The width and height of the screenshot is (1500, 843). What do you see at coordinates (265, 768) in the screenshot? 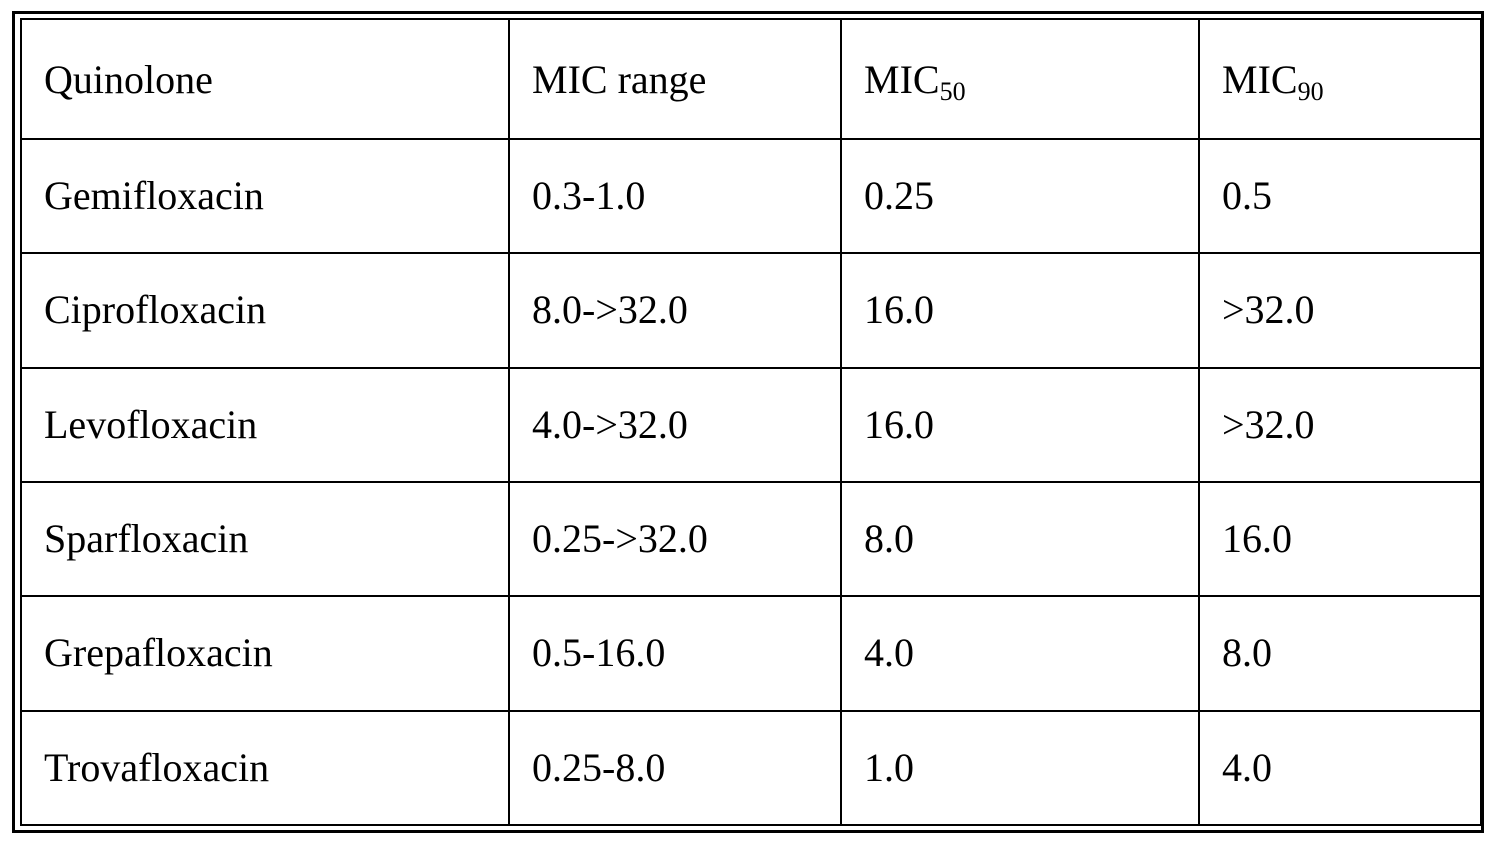
I see `cell-quinolone: Trovafloxacin` at bounding box center [265, 768].